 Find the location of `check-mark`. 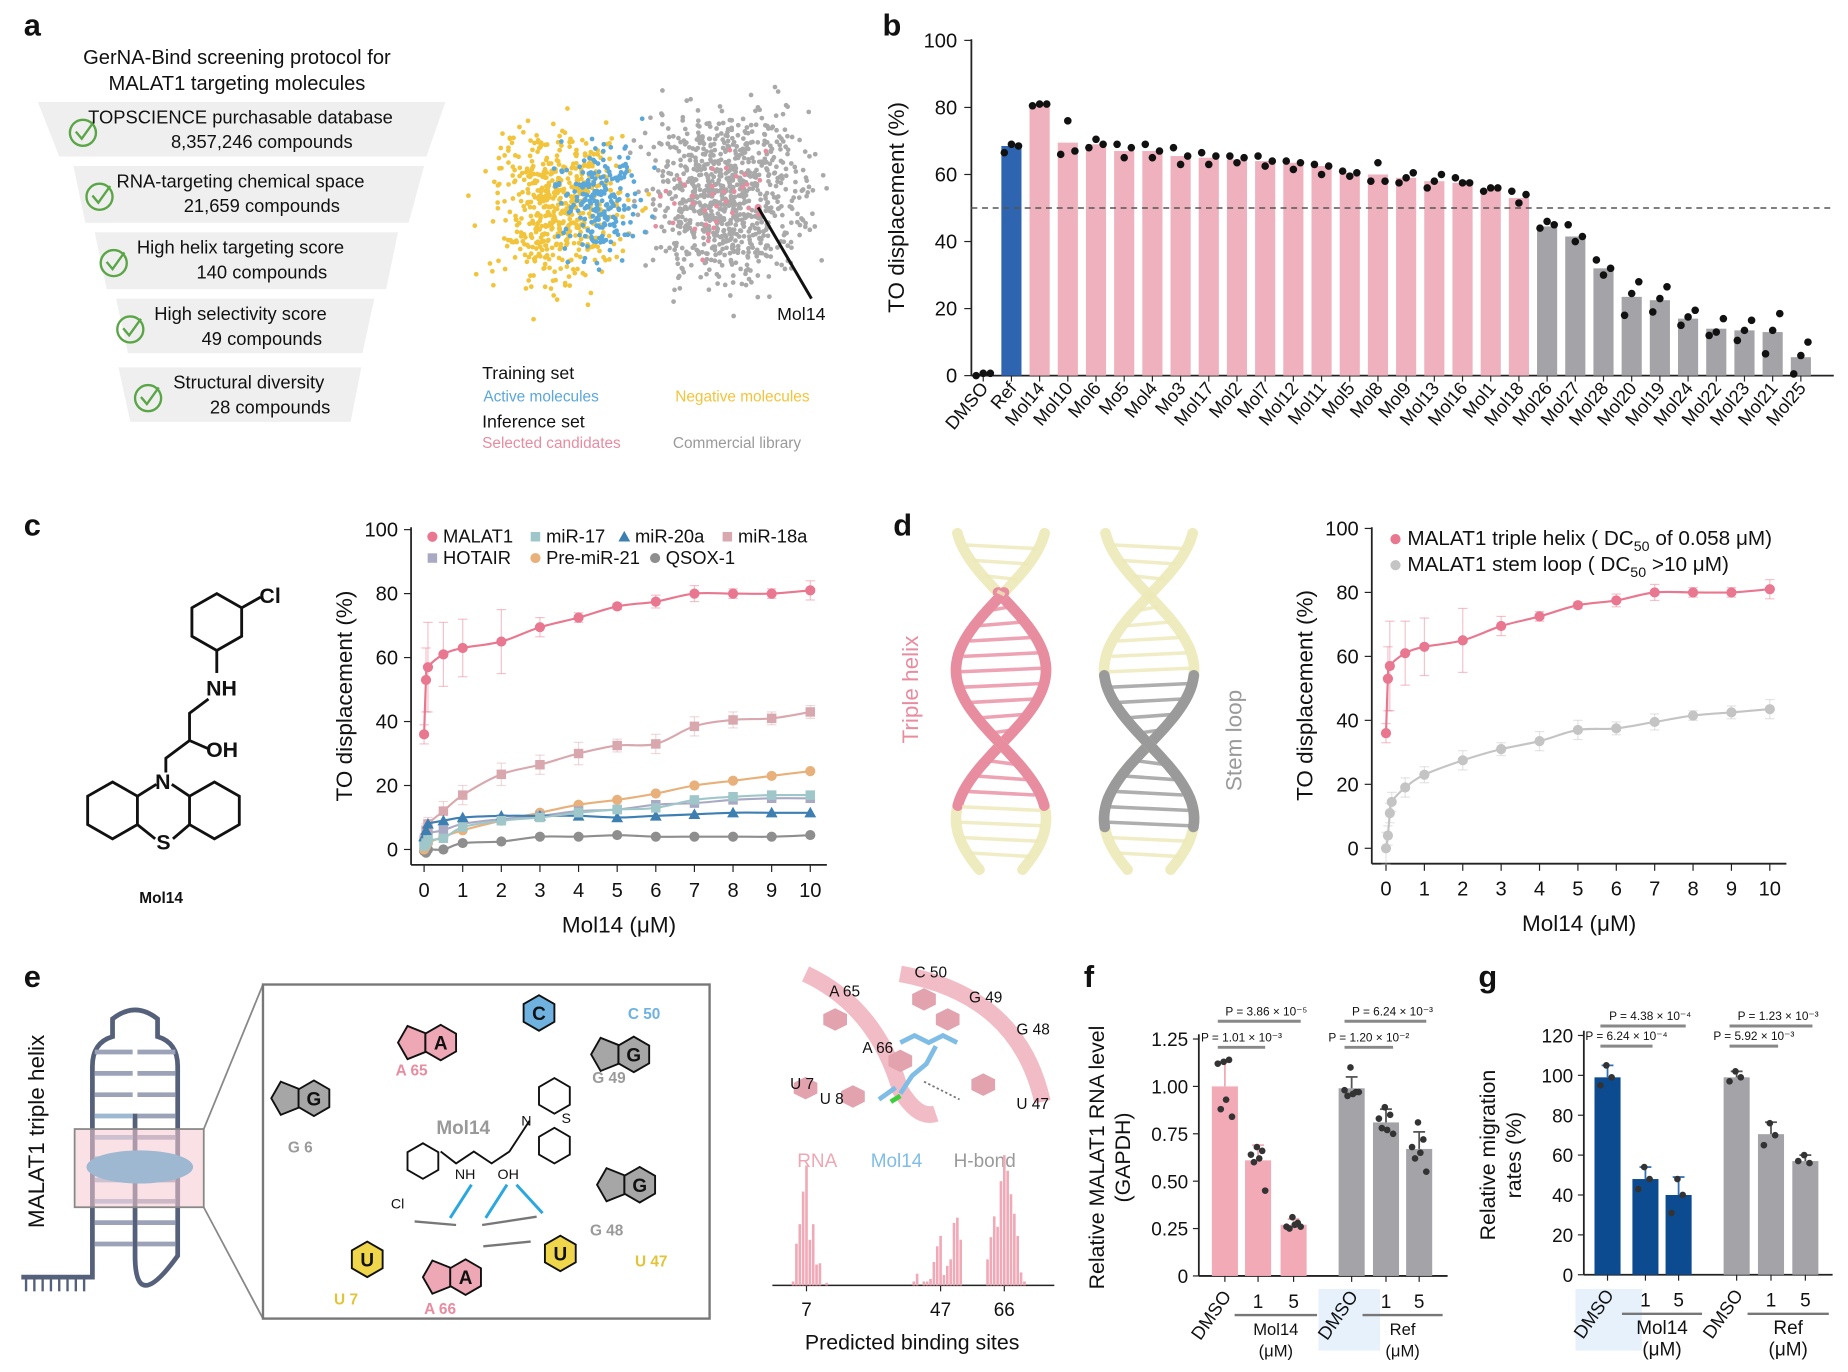

check-mark is located at coordinates (84, 131).